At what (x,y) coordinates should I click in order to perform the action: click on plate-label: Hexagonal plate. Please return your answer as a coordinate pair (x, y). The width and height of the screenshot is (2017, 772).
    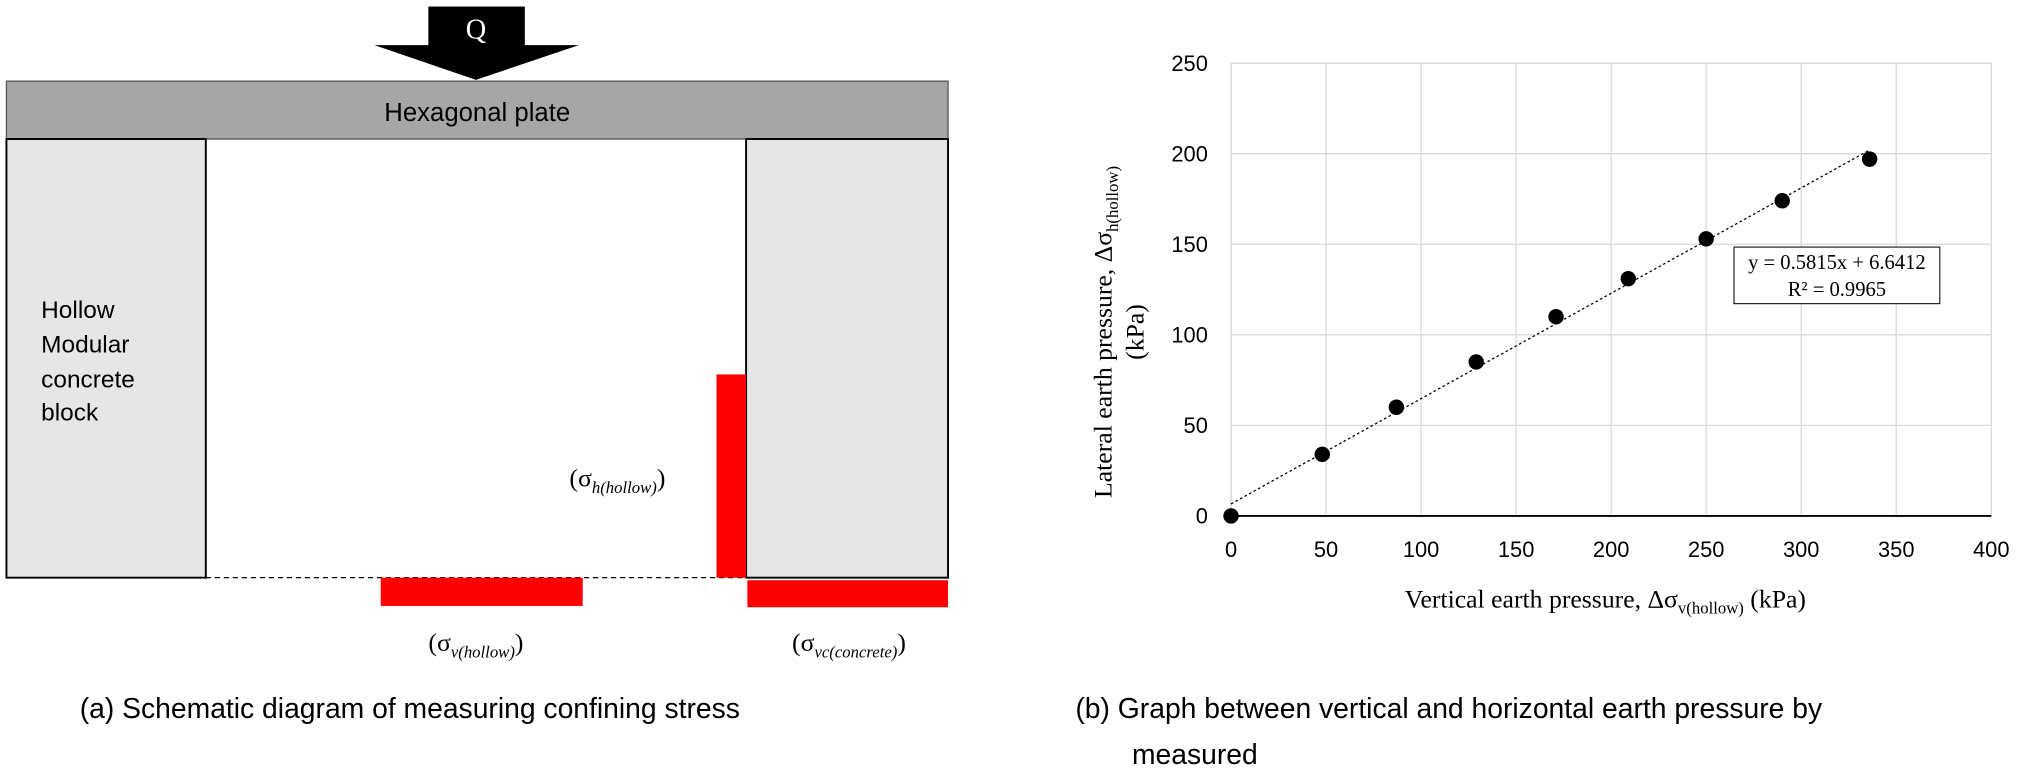
    Looking at the image, I should click on (477, 113).